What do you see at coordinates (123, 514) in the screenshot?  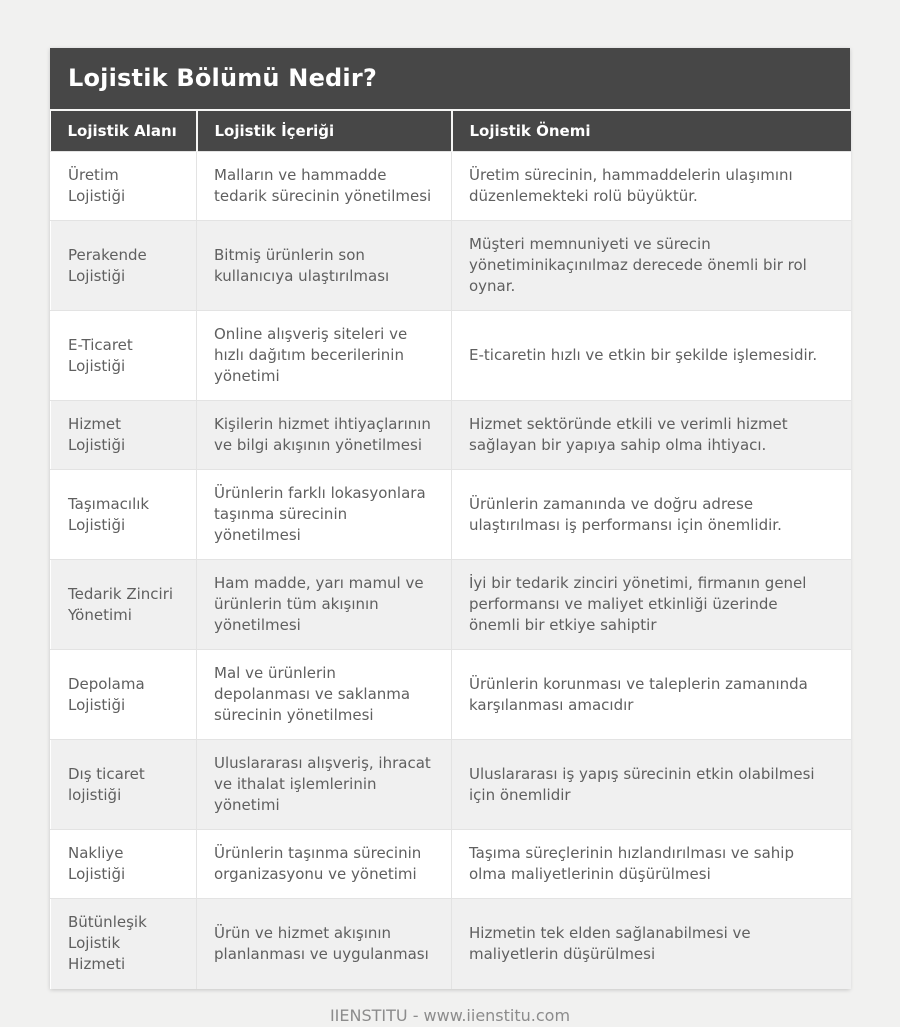 I see `table-cell-area: Taşımacılık Lojistiği` at bounding box center [123, 514].